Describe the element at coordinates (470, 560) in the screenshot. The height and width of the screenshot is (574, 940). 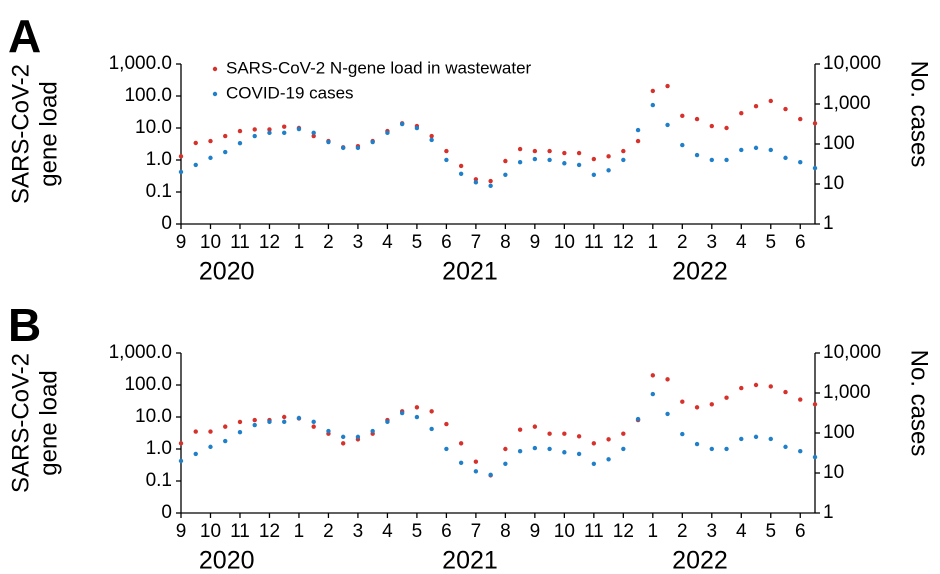
I see `year-label: 2021` at that location.